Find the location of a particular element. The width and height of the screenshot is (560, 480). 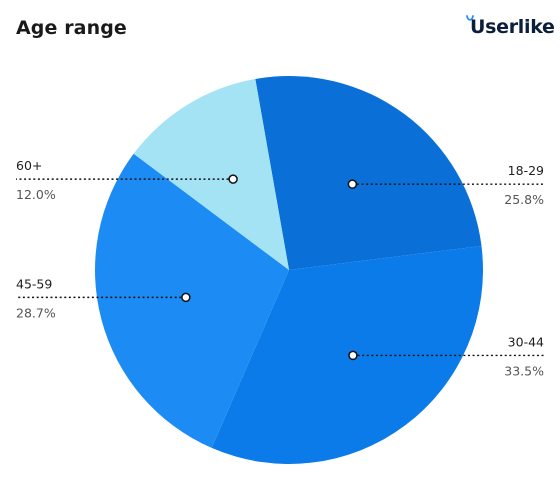

brand-name: Userlike is located at coordinates (512, 27).